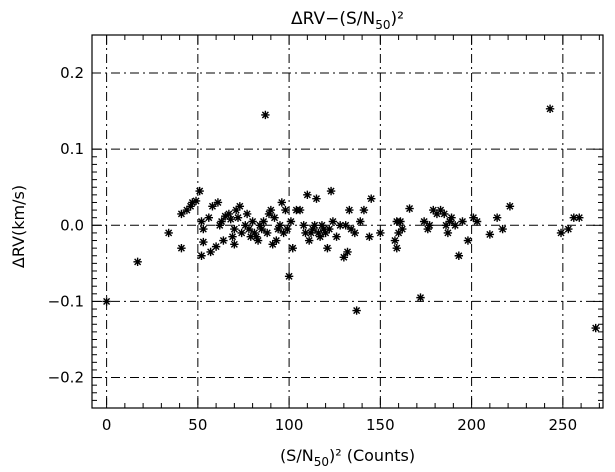 Image resolution: width=615 pixels, height=472 pixels. What do you see at coordinates (397, 19) in the screenshot?
I see `chart-title-superscript: )²` at bounding box center [397, 19].